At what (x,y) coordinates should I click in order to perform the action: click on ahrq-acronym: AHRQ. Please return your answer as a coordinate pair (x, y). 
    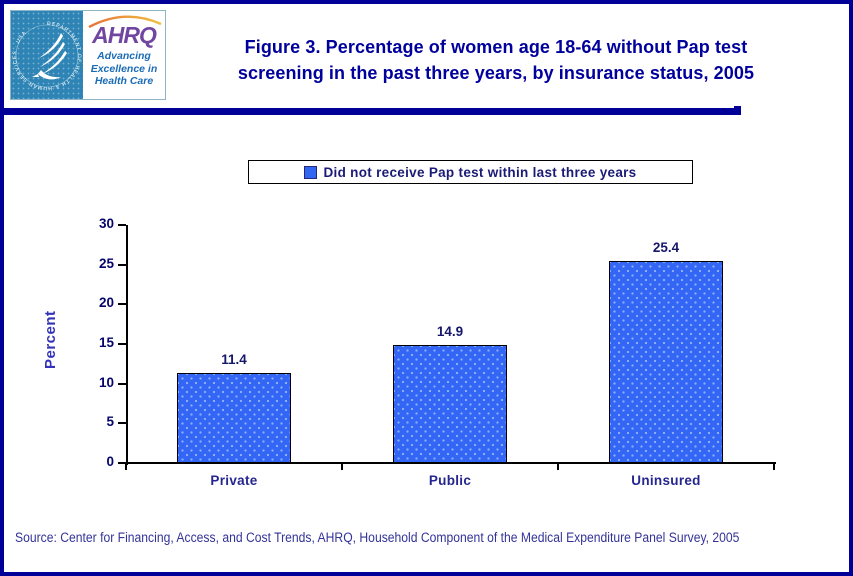
    Looking at the image, I should click on (124, 35).